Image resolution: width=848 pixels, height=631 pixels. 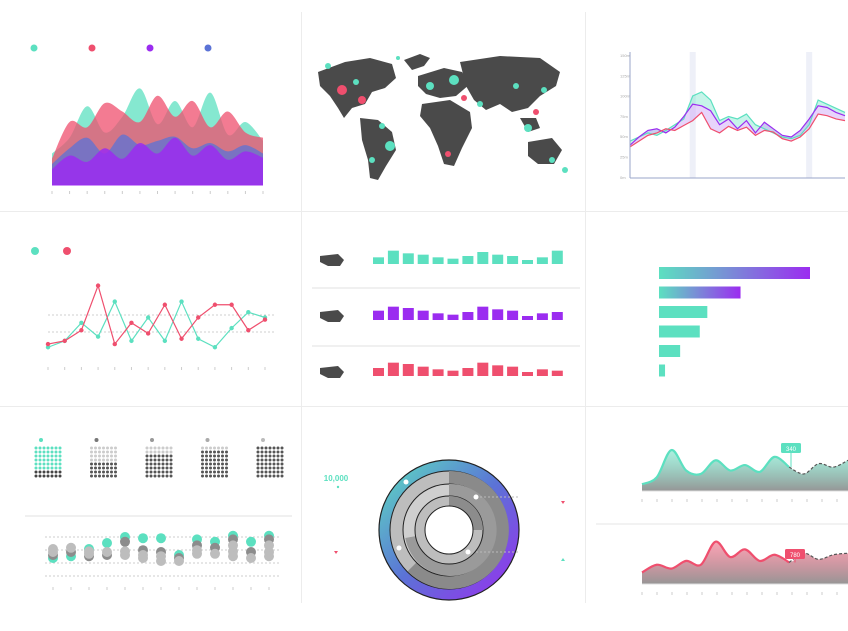 I want to click on divider, so click(x=424, y=211).